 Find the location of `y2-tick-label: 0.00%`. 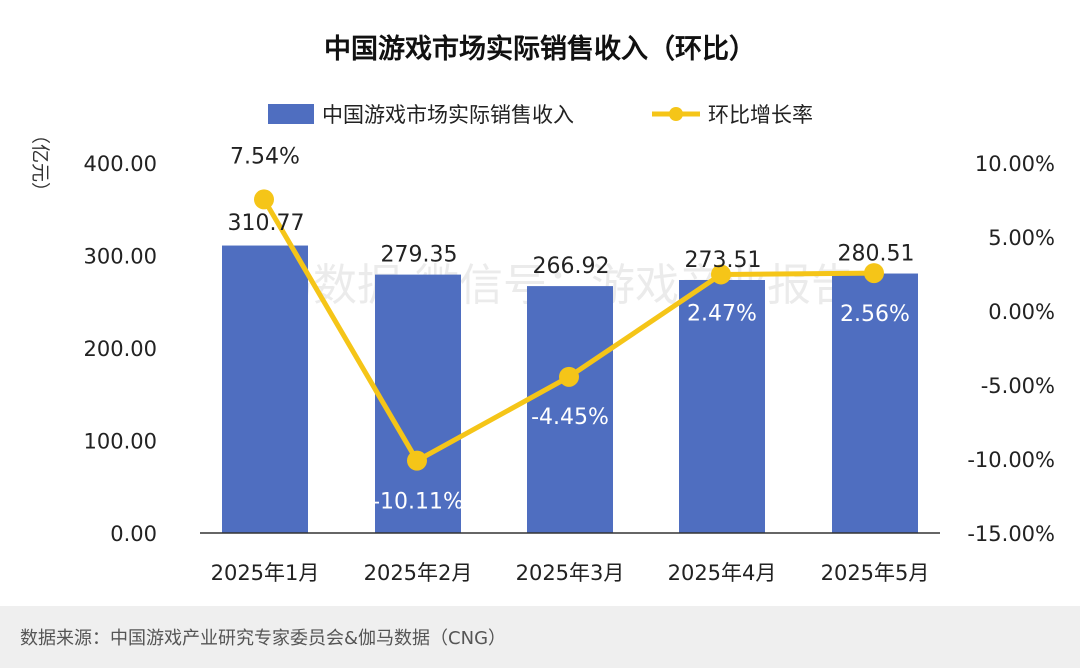

y2-tick-label: 0.00% is located at coordinates (1021, 312).